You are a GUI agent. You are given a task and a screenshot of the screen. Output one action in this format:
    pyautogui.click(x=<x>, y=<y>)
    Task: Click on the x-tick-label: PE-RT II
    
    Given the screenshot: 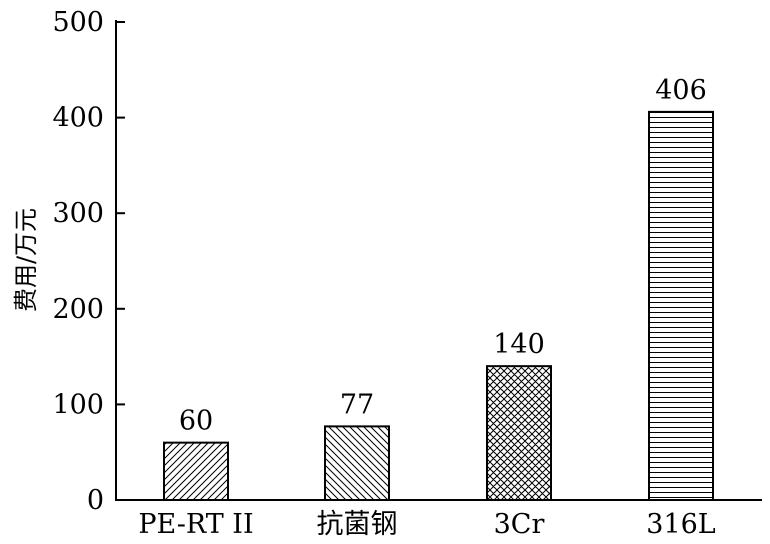 What is the action you would take?
    pyautogui.click(x=195, y=524)
    